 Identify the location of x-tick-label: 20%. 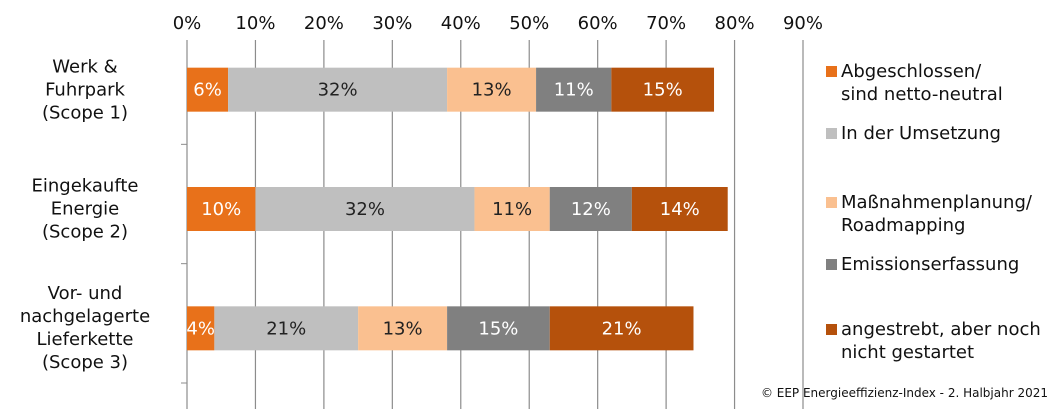
(324, 23).